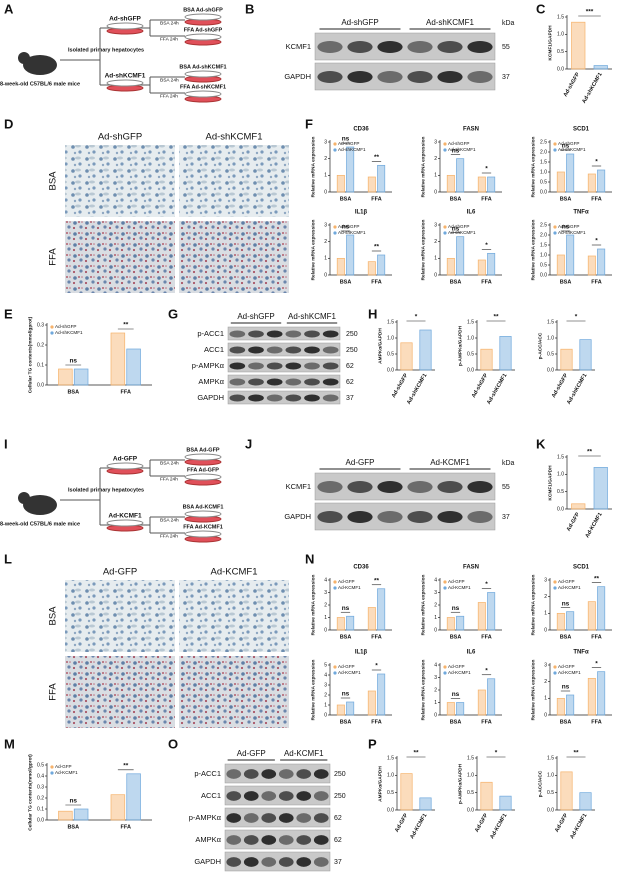  What do you see at coordinates (234, 572) in the screenshot?
I see `column-label: Ad-KCMF1` at bounding box center [234, 572].